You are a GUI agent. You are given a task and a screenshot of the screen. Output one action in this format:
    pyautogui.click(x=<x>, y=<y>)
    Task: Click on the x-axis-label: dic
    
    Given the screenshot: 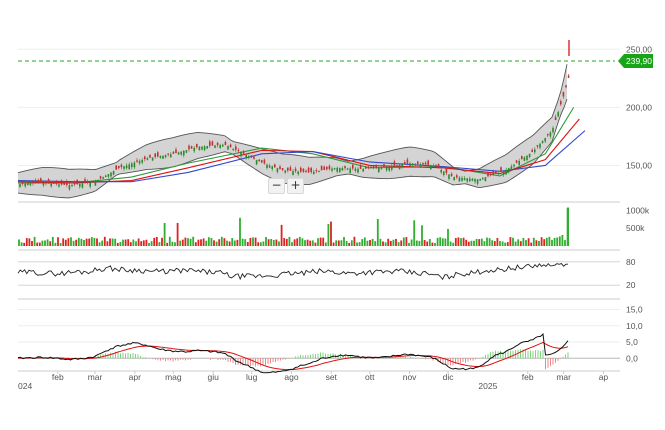 What is the action you would take?
    pyautogui.click(x=449, y=377)
    